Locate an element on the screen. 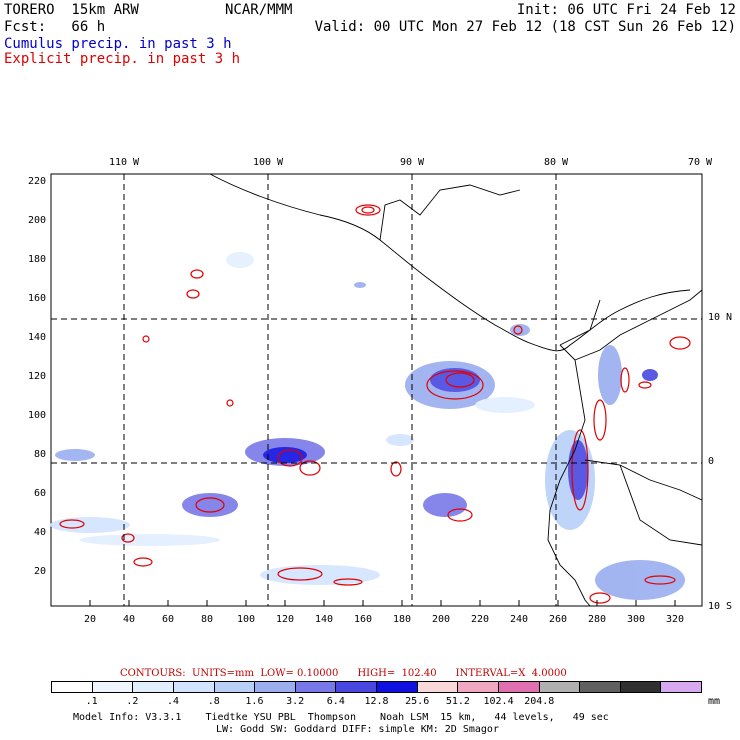 This screenshot has width=740, height=740. lon-label-70w: 70 W is located at coordinates (700, 162).